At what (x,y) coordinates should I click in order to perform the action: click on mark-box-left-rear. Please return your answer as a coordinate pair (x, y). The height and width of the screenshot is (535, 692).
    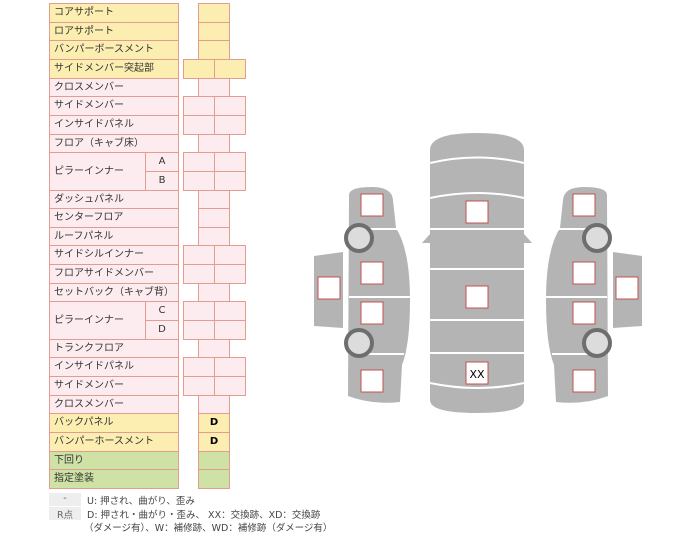
    Looking at the image, I should click on (372, 381).